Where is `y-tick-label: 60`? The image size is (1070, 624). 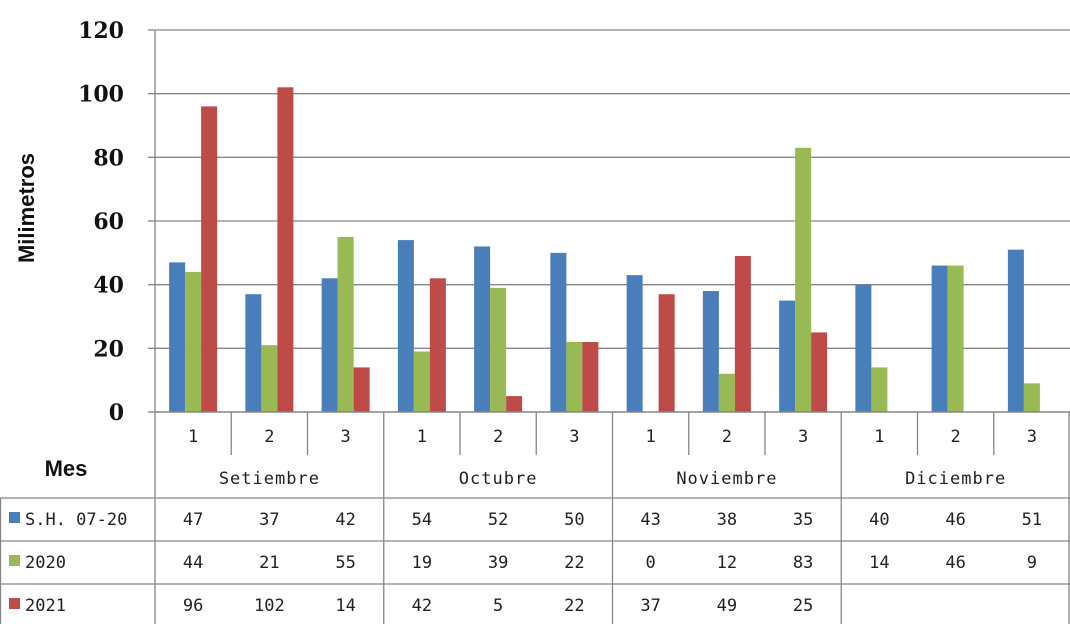
y-tick-label: 60 is located at coordinates (108, 222).